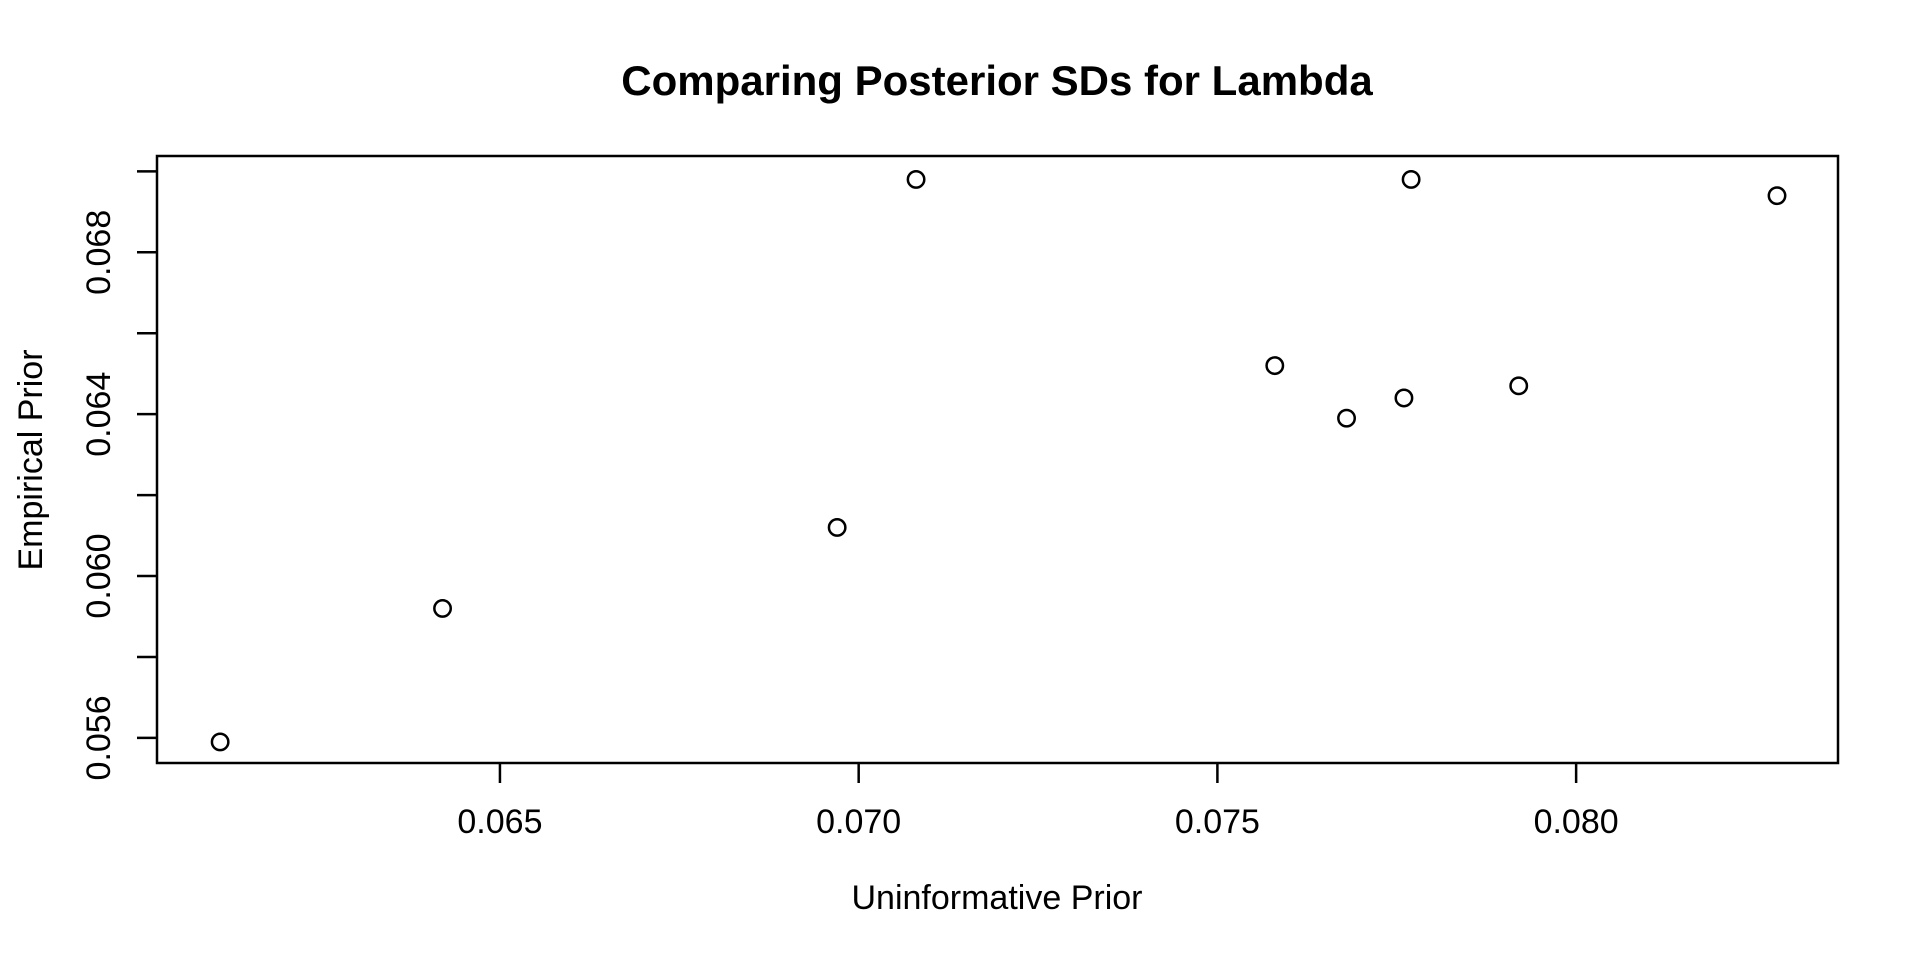 The image size is (1920, 960). I want to click on y-axis: 0.056 0.060 0.064 0.068, so click(118, 475).